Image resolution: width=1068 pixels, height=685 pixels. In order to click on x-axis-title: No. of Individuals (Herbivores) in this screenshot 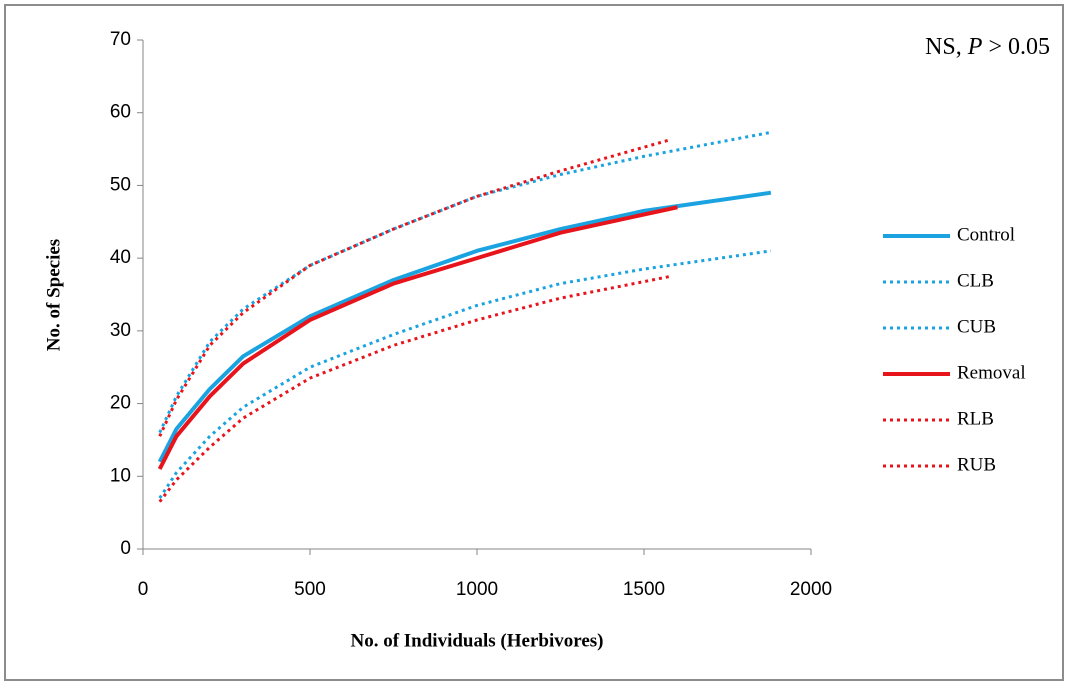, I will do `click(476, 640)`.